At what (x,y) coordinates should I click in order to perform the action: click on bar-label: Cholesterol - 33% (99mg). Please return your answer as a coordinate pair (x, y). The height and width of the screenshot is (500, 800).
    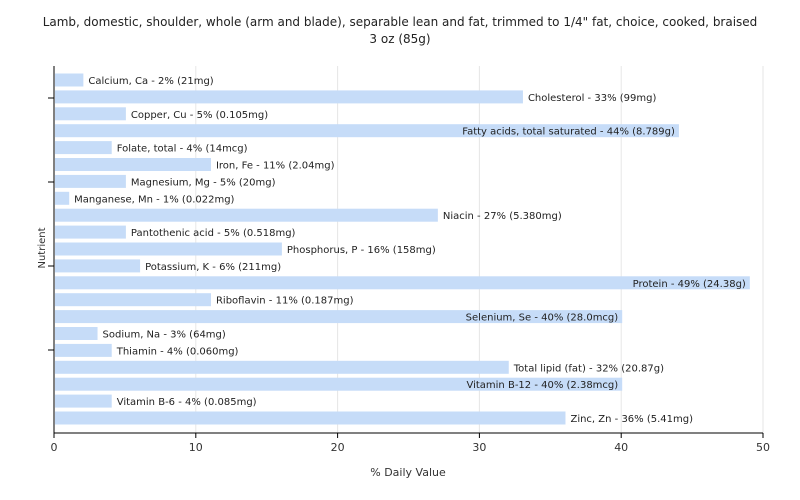
    Looking at the image, I should click on (592, 98).